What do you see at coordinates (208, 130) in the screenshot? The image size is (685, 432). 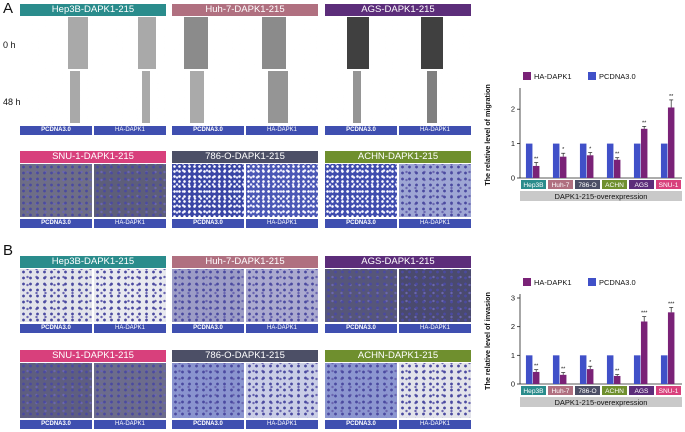 I see `footer-pcdna-huh7-migration: PCDNA3.0` at bounding box center [208, 130].